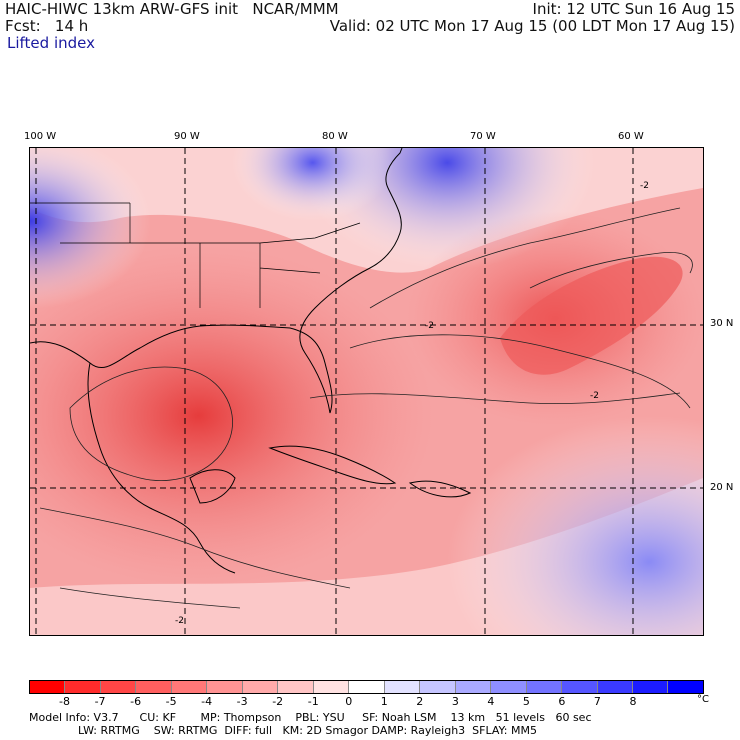 Image resolution: width=740 pixels, height=740 pixels. Describe the element at coordinates (47, 26) in the screenshot. I see `forecast-hour: Fcst: 14 h` at that location.